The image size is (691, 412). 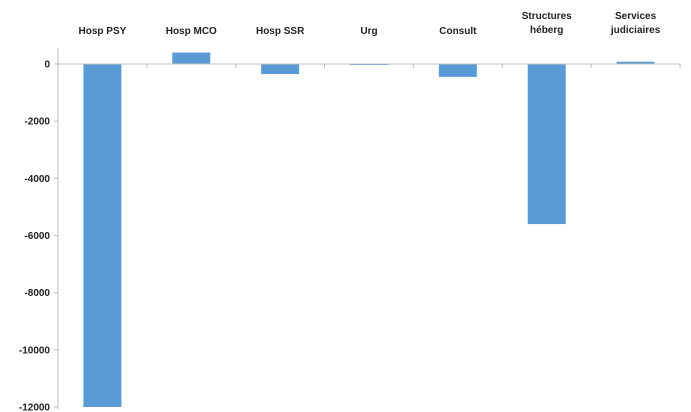 What do you see at coordinates (547, 23) in the screenshot?
I see `category-label: Structures héberg` at bounding box center [547, 23].